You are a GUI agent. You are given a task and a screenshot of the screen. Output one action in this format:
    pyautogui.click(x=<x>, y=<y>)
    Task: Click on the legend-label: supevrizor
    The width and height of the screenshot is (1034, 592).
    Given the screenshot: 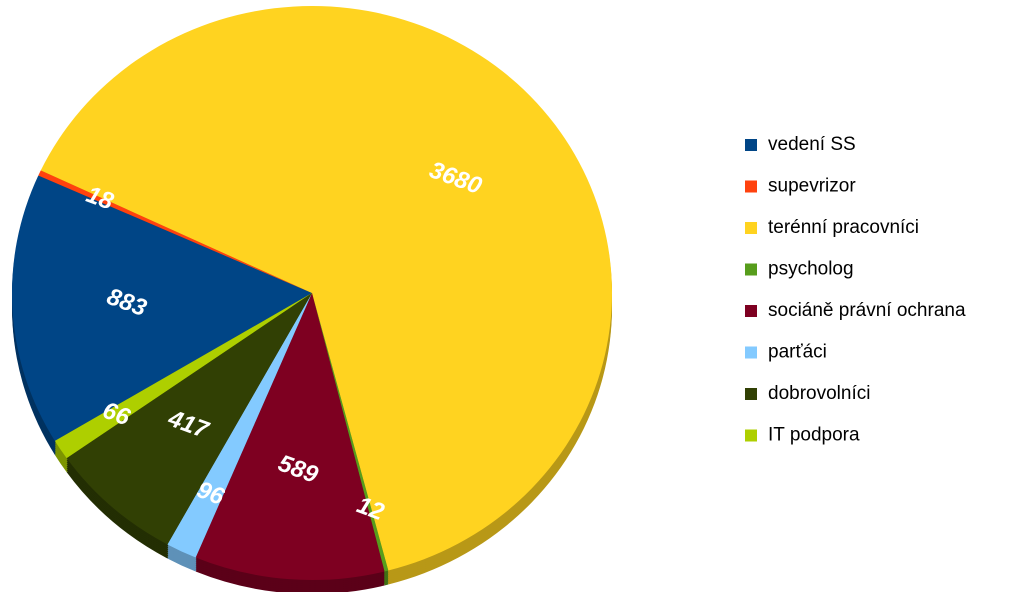 What is the action you would take?
    pyautogui.click(x=812, y=186)
    